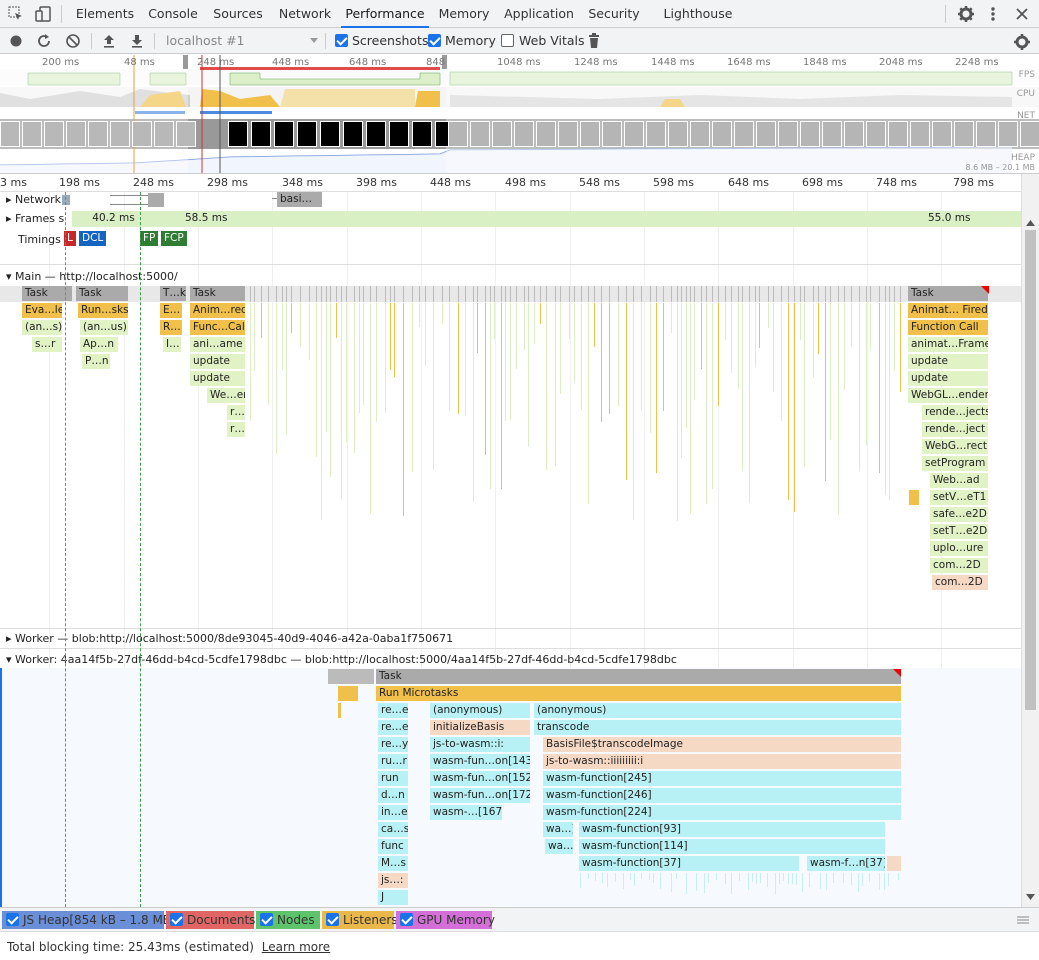  Describe the element at coordinates (955, 446) in the screenshot. I see `call-bar: WebG…rect` at that location.